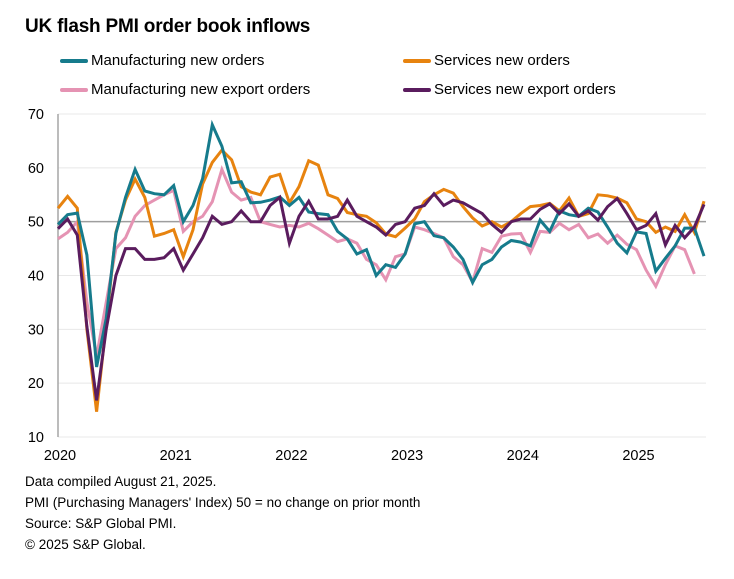  Describe the element at coordinates (291, 456) in the screenshot. I see `x-tick-label: 2022` at that location.